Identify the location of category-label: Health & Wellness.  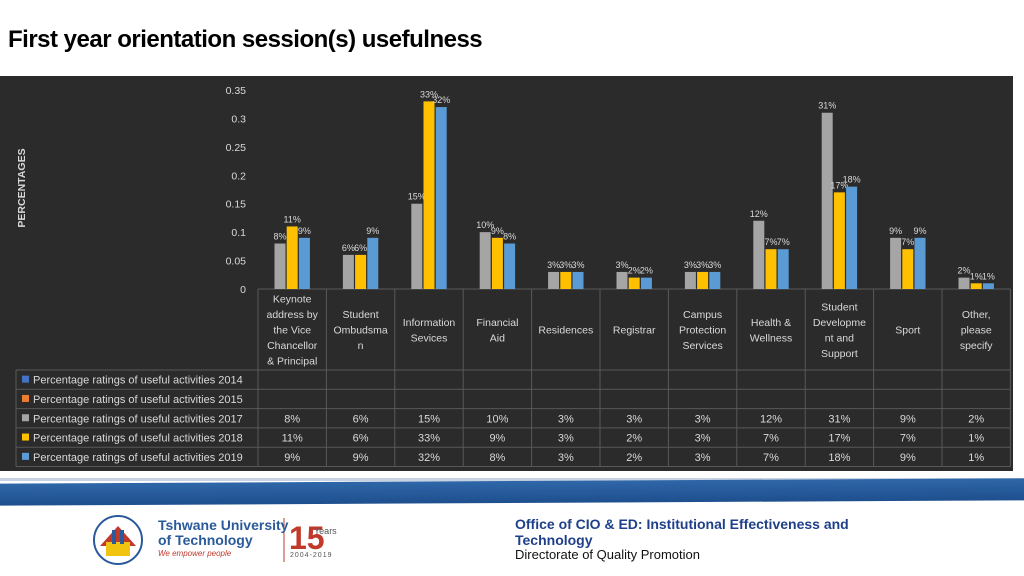
(771, 331).